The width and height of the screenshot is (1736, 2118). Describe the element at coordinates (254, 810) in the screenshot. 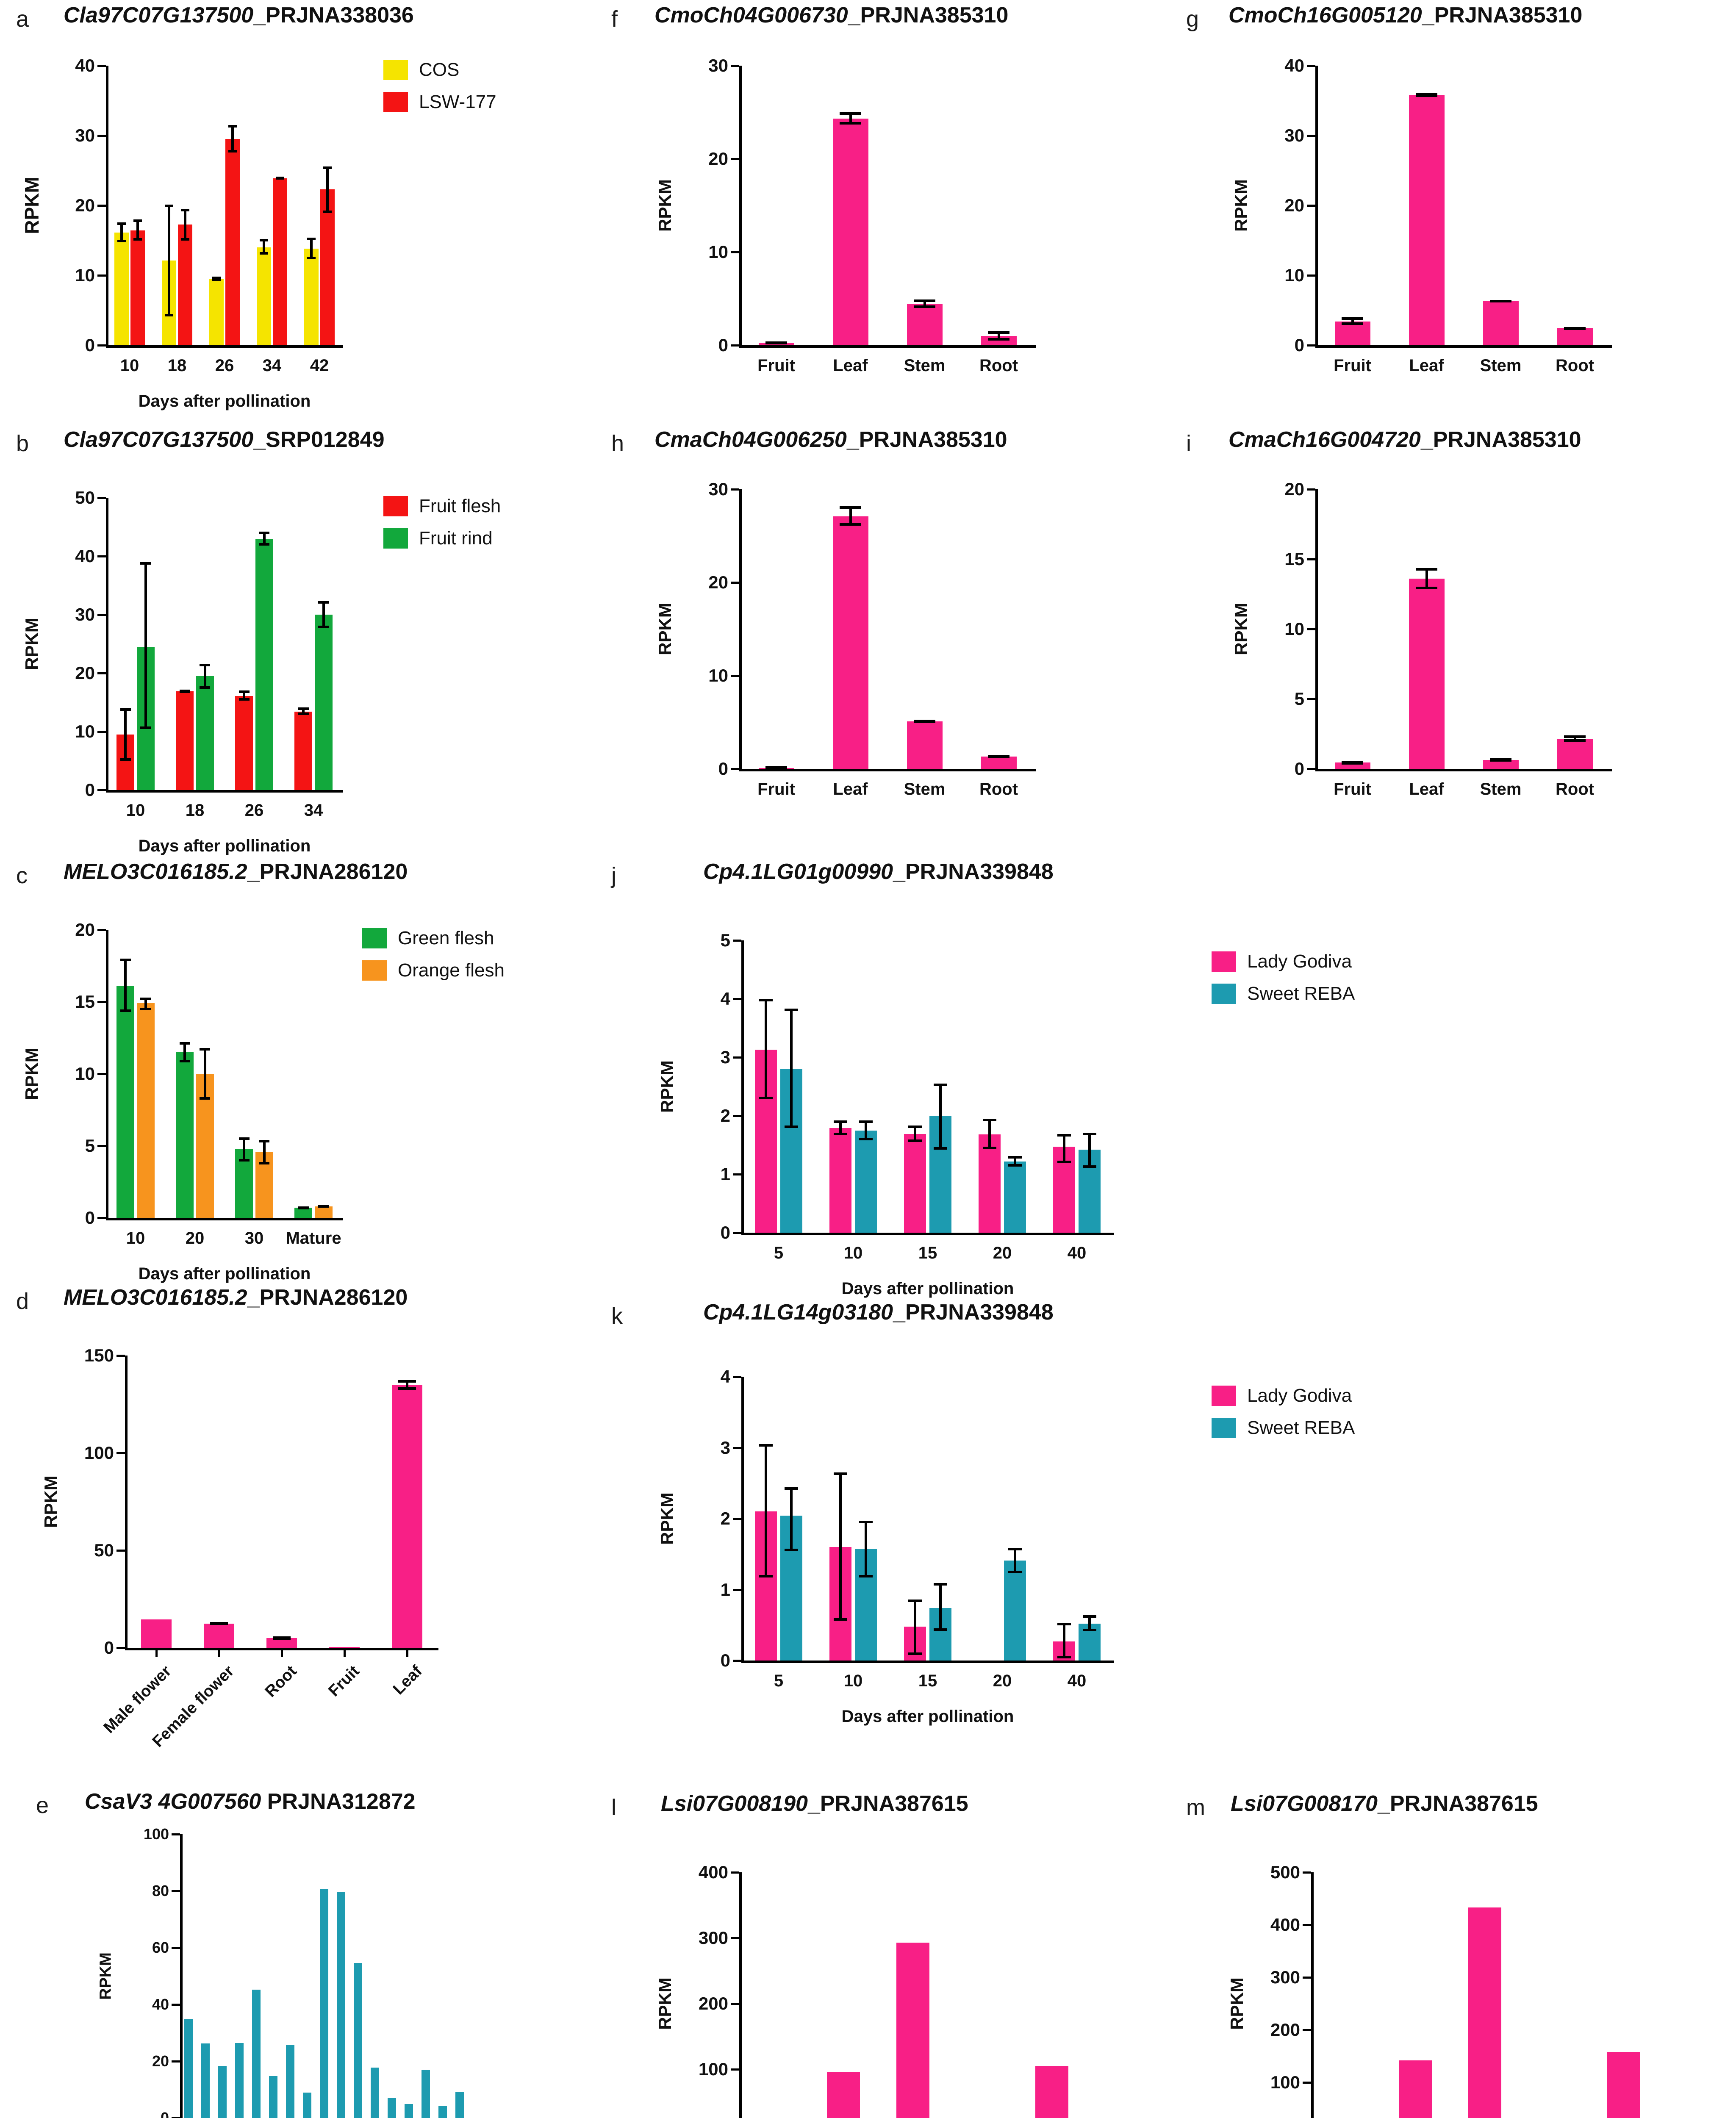

I see `x-tick-label-b-2: 26` at that location.